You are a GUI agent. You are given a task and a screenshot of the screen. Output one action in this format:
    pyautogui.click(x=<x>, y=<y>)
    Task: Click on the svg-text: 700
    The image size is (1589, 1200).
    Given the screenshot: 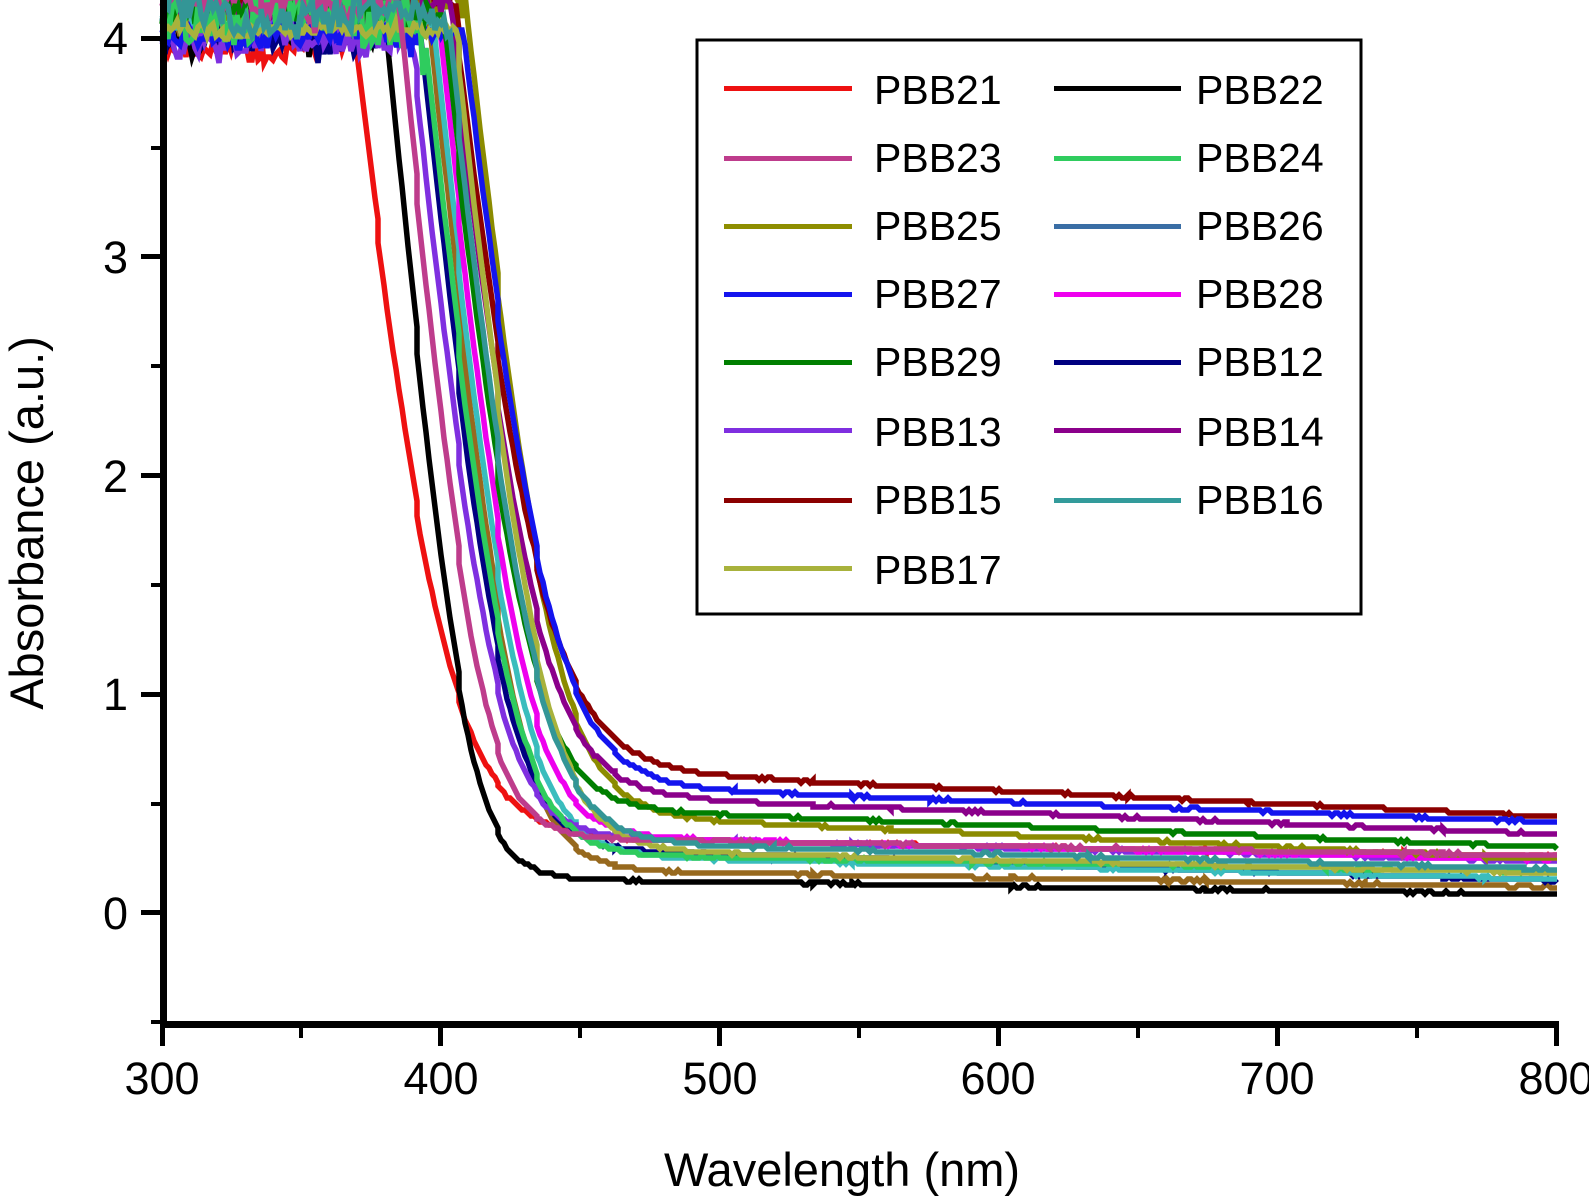 What is the action you would take?
    pyautogui.click(x=1276, y=1078)
    